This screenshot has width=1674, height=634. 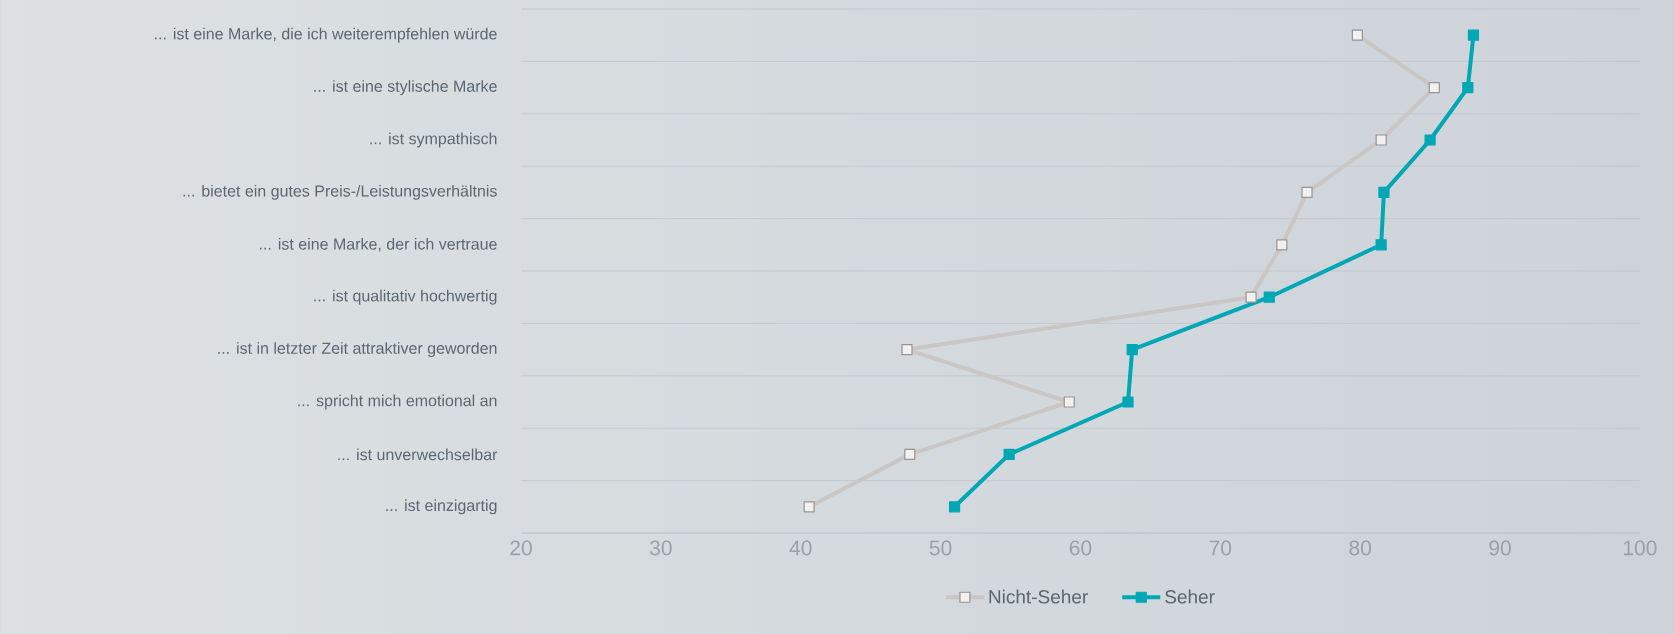 What do you see at coordinates (441, 507) in the screenshot?
I see `y-tick-label: ... ist einzigartig` at bounding box center [441, 507].